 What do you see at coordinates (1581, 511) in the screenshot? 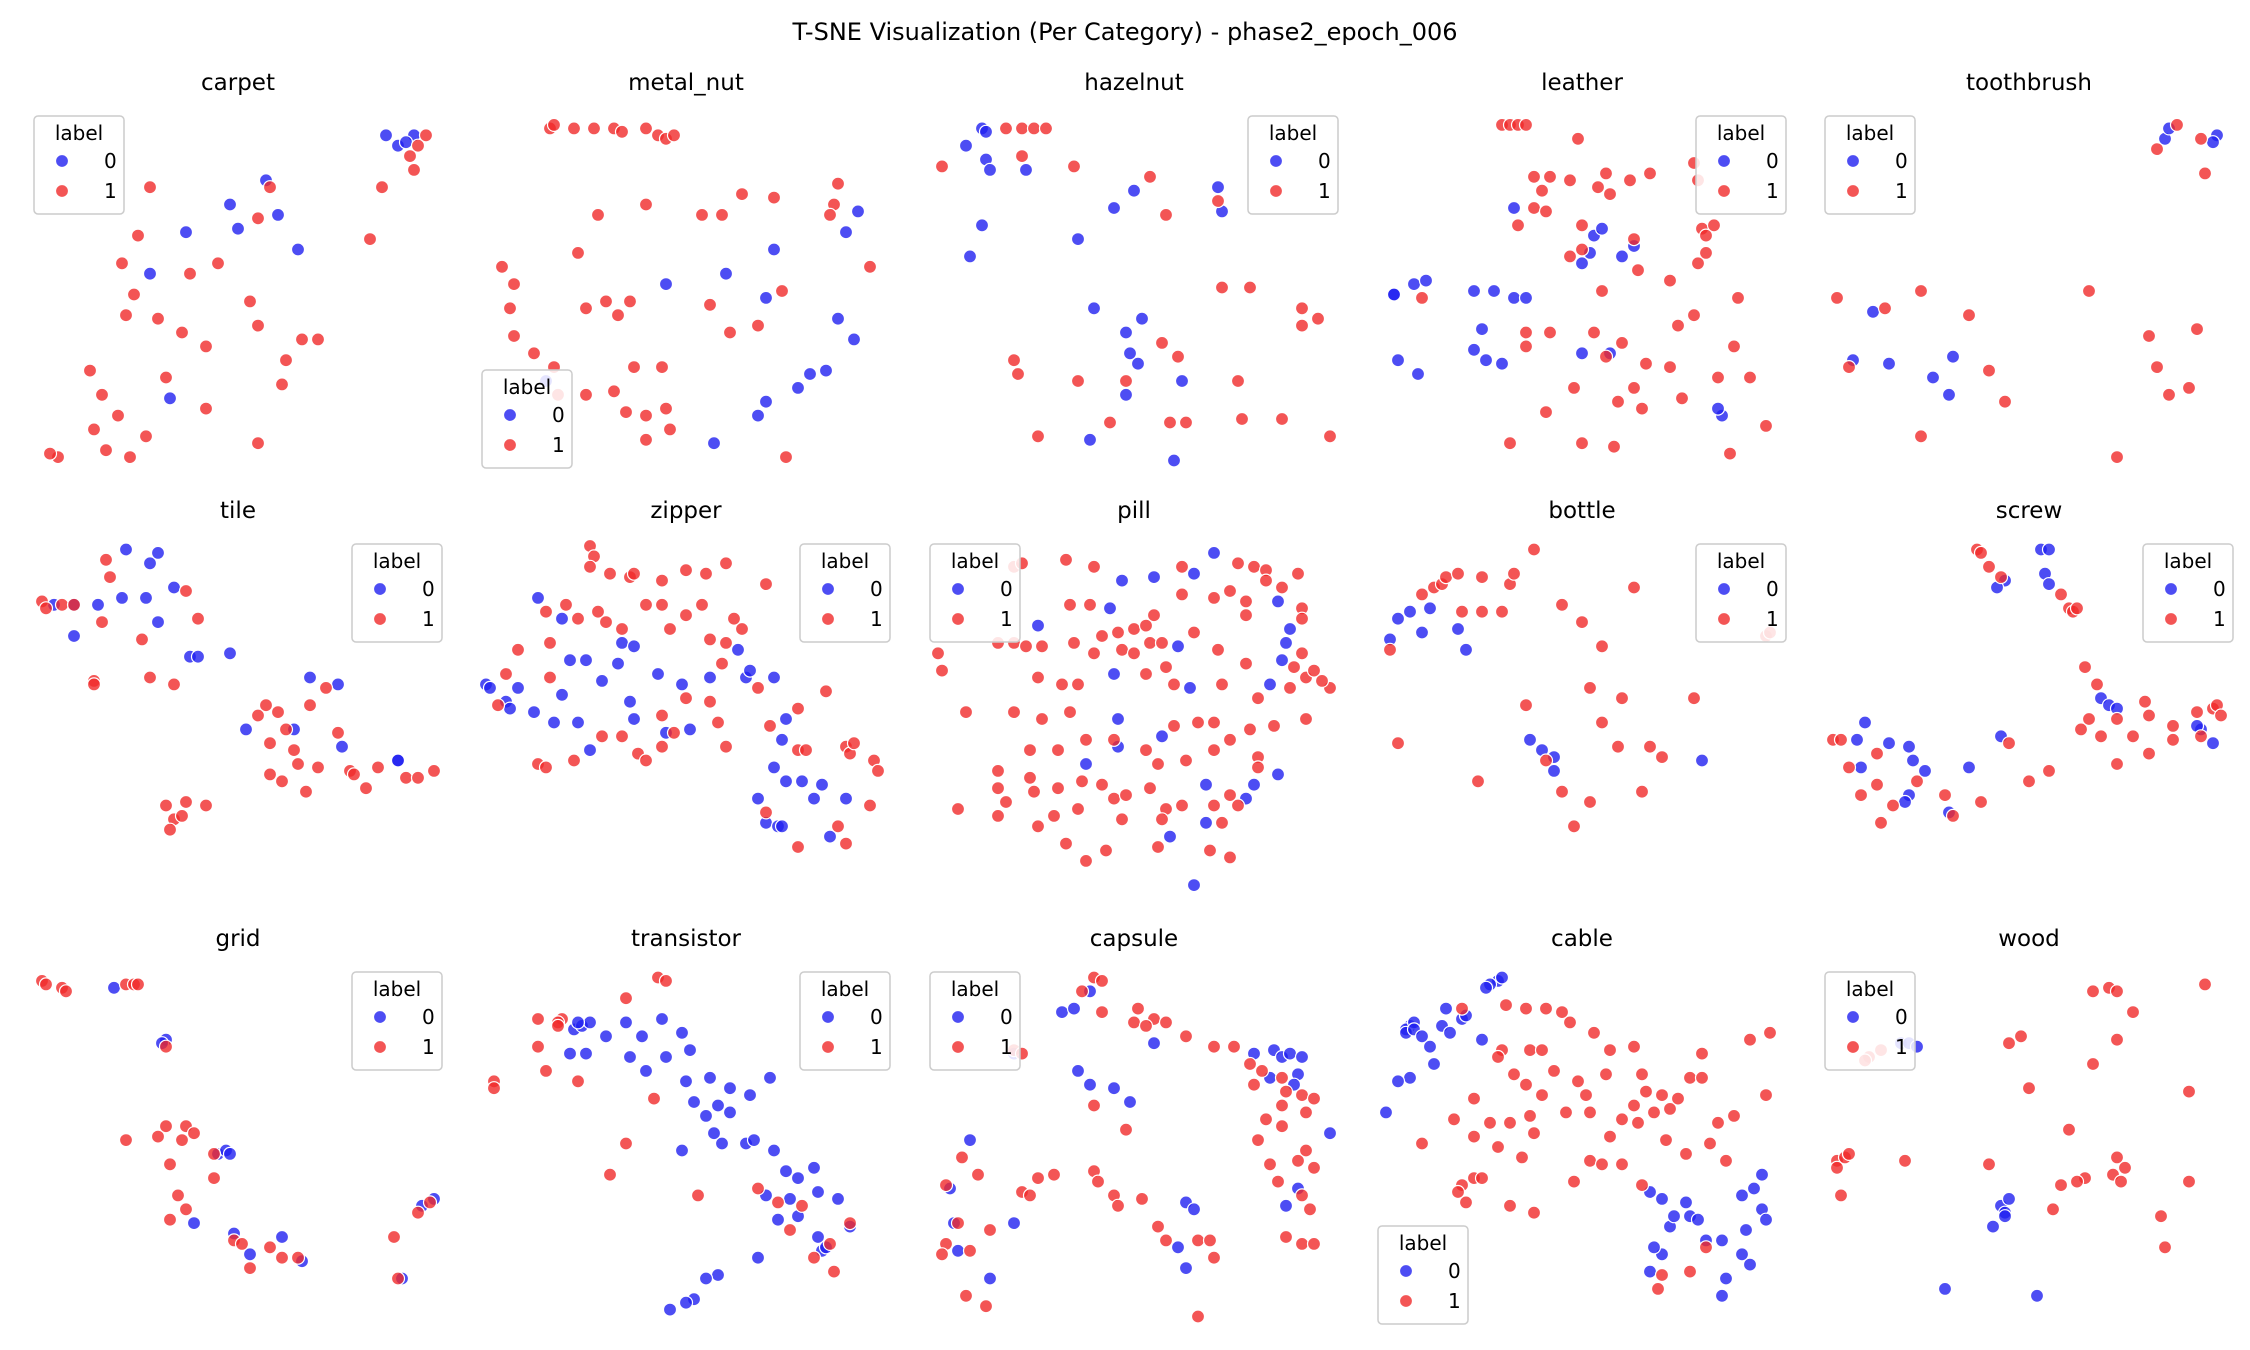
I see `subplot-title: bottle` at bounding box center [1581, 511].